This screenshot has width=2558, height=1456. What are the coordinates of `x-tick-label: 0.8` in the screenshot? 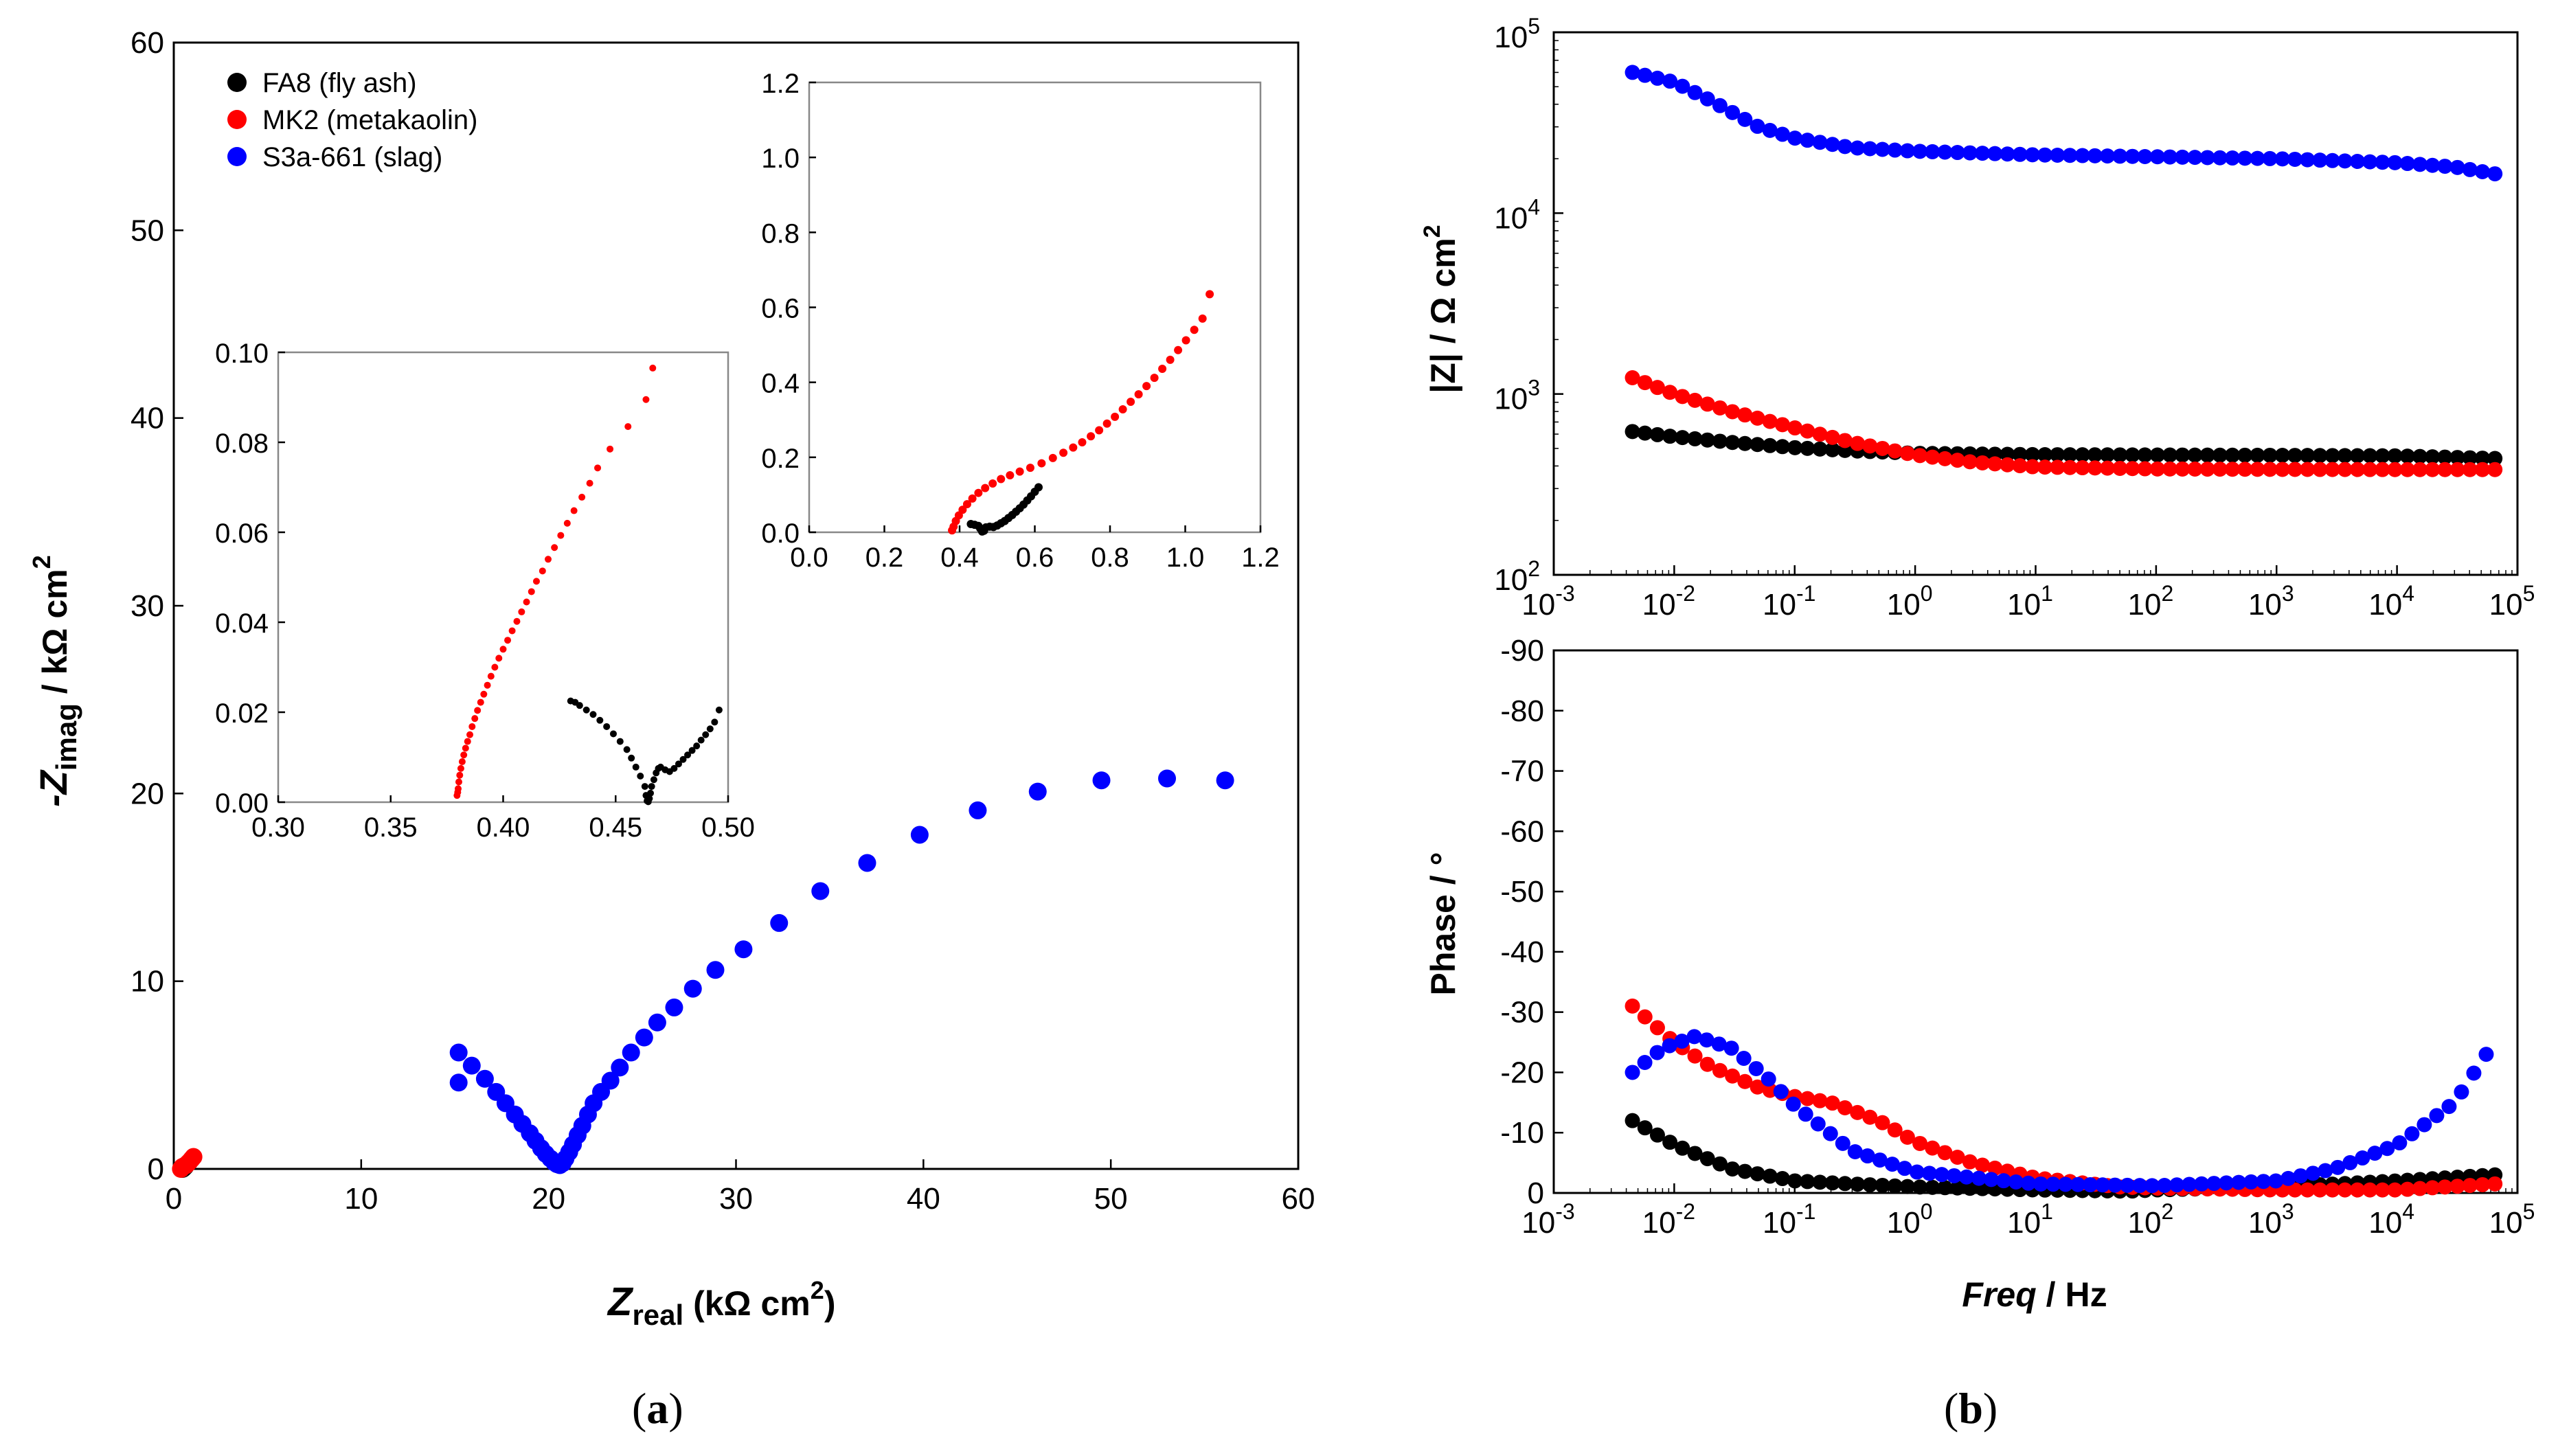 It's located at (1110, 558).